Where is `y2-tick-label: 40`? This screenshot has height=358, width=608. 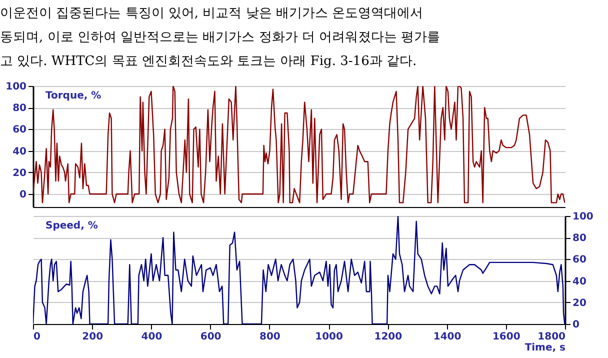
y2-tick-label: 40 is located at coordinates (579, 282).